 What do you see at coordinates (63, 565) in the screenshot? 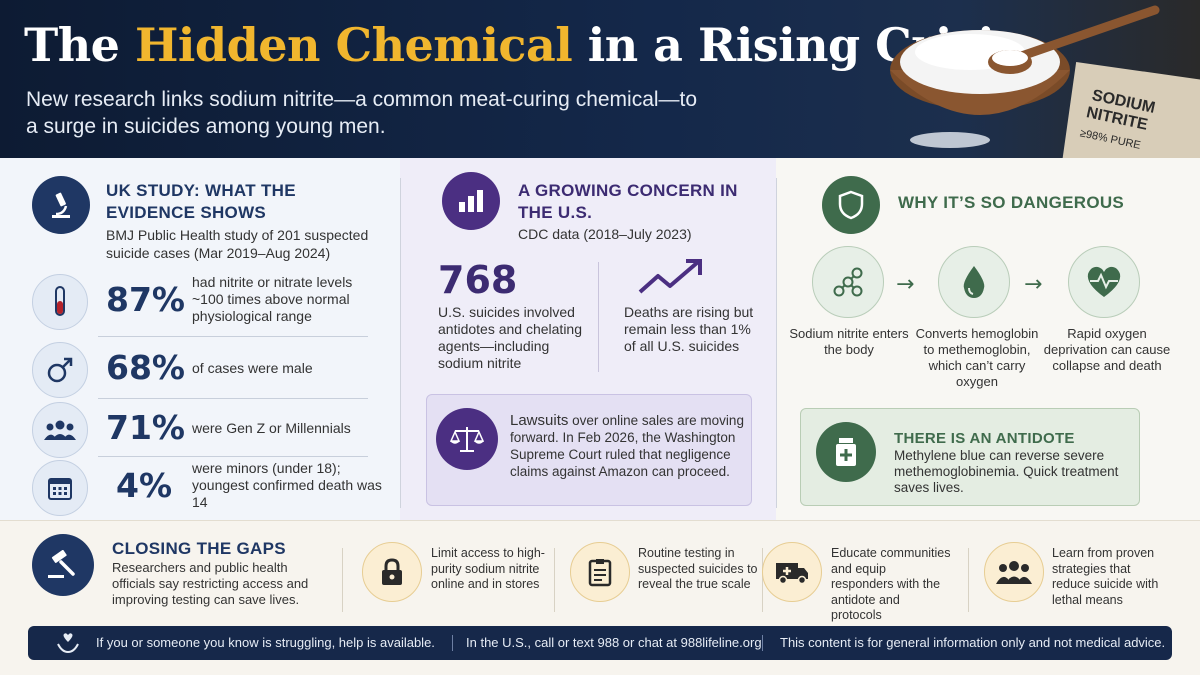
I see `gavel-icon` at bounding box center [63, 565].